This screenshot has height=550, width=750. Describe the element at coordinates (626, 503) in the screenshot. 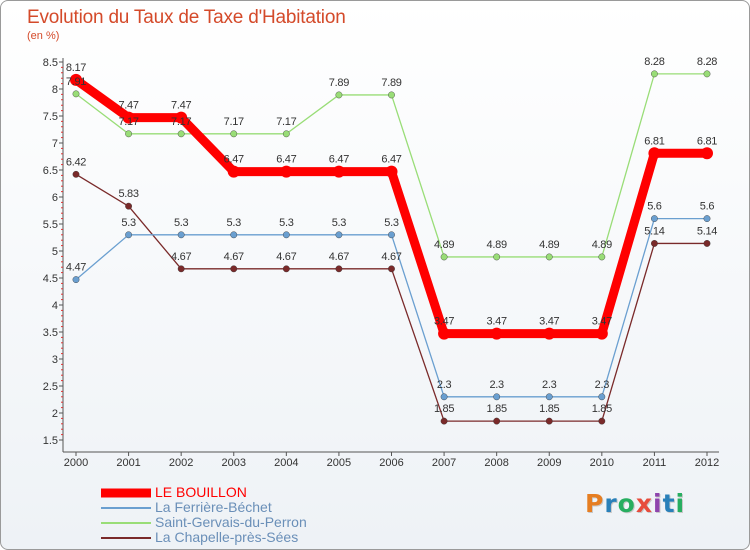

I see `logo-letter: o` at that location.